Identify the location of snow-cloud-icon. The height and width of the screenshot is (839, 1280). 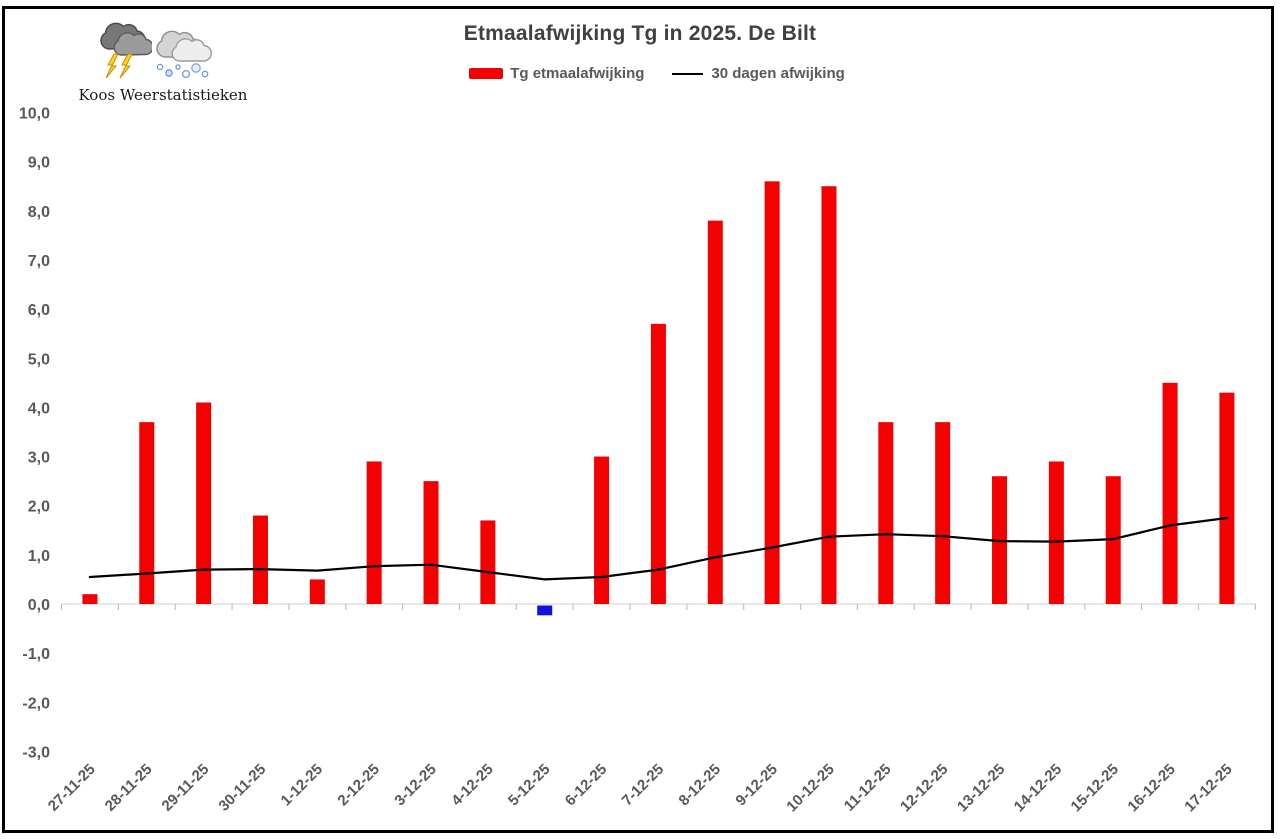
(184, 54).